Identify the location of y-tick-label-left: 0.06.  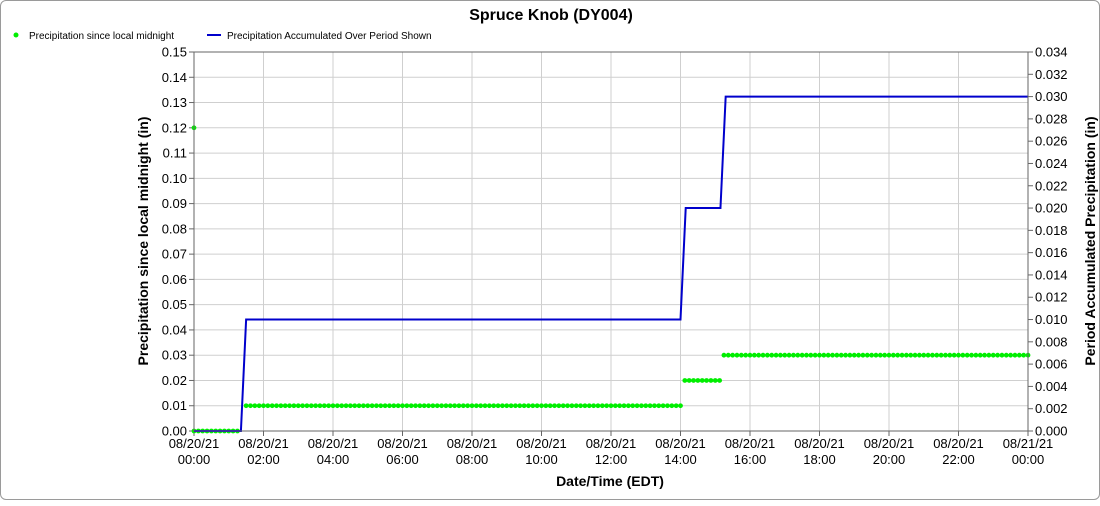
(174, 279).